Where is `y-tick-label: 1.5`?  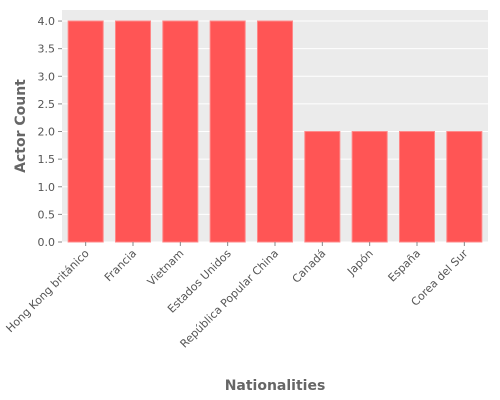
y-tick-label: 1.5 is located at coordinates (47, 159).